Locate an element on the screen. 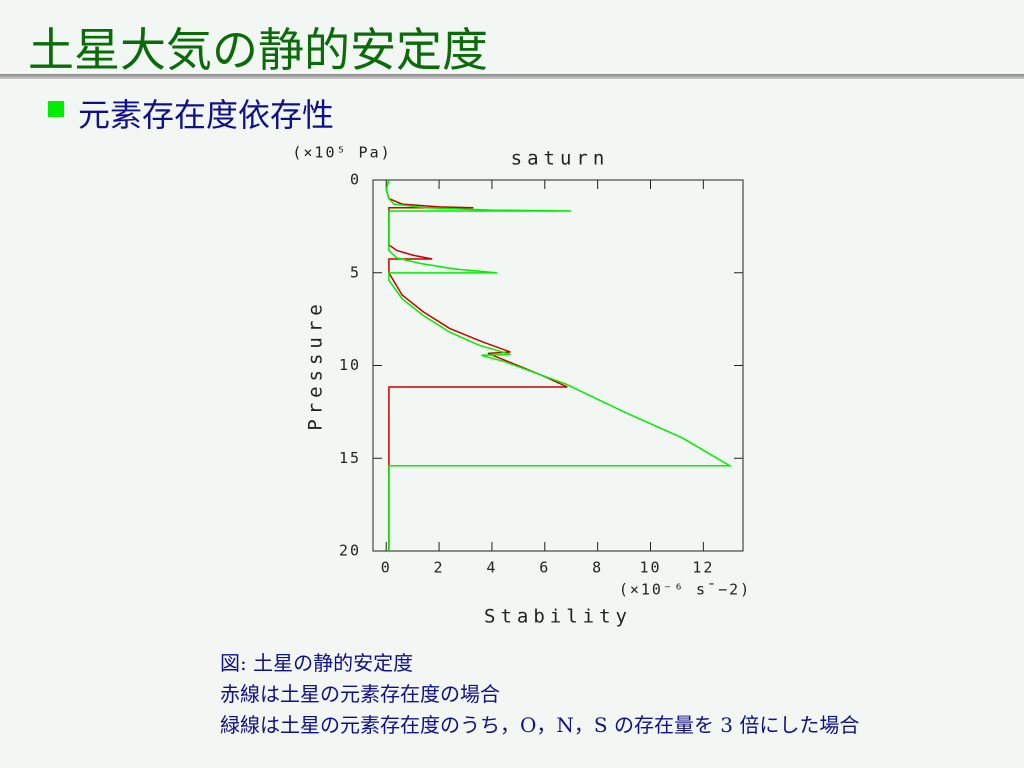  x-tick-label: 8 is located at coordinates (597, 568).